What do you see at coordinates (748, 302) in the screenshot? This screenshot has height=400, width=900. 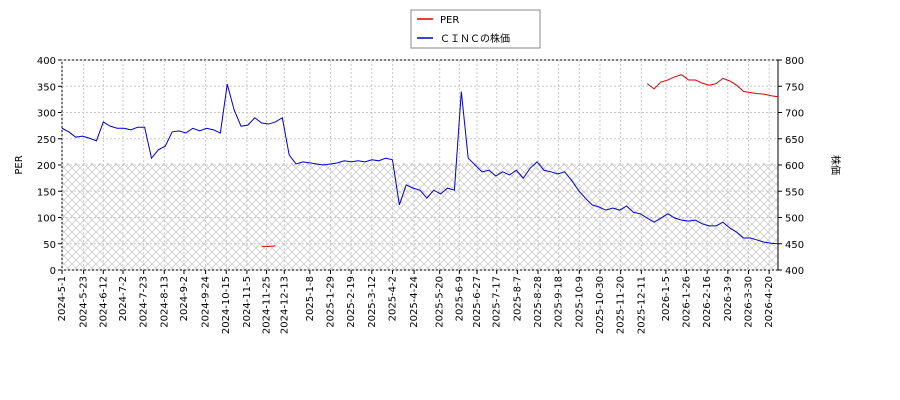 I see `x-tick-label: 2026-3-30` at bounding box center [748, 302].